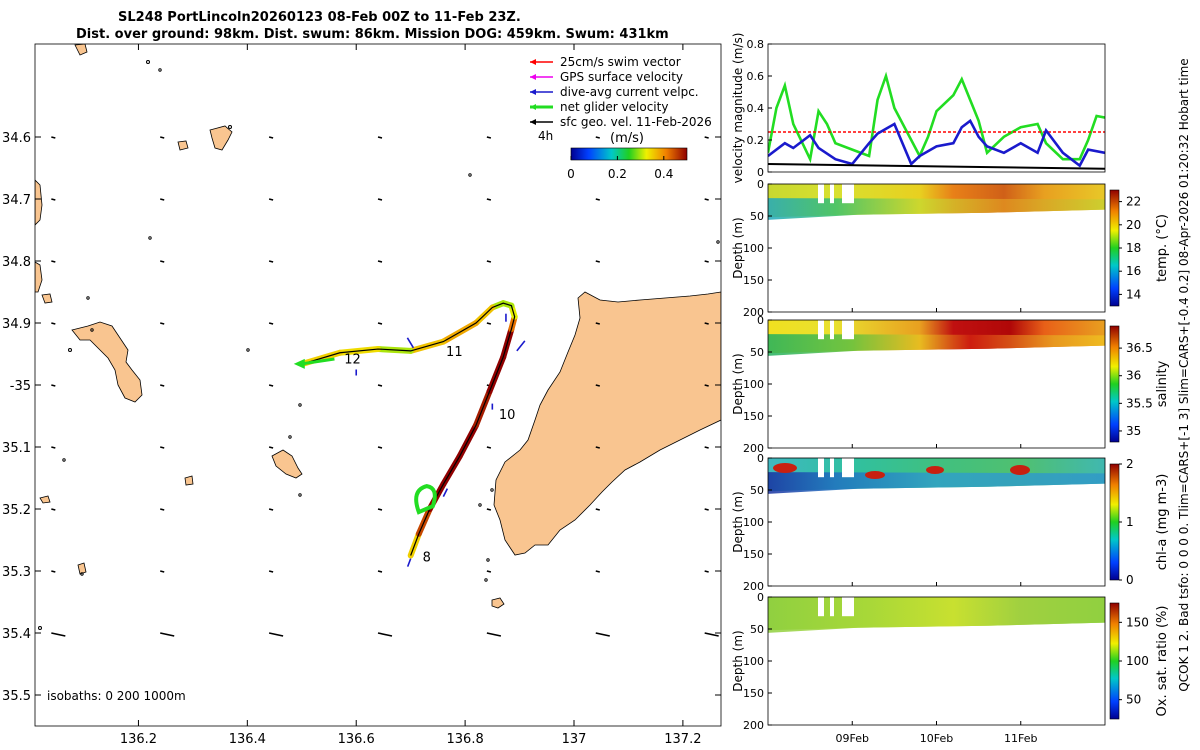 The image size is (1200, 750). Describe the element at coordinates (356, 739) in the screenshot. I see `map-x-tick-label: 136.6` at that location.